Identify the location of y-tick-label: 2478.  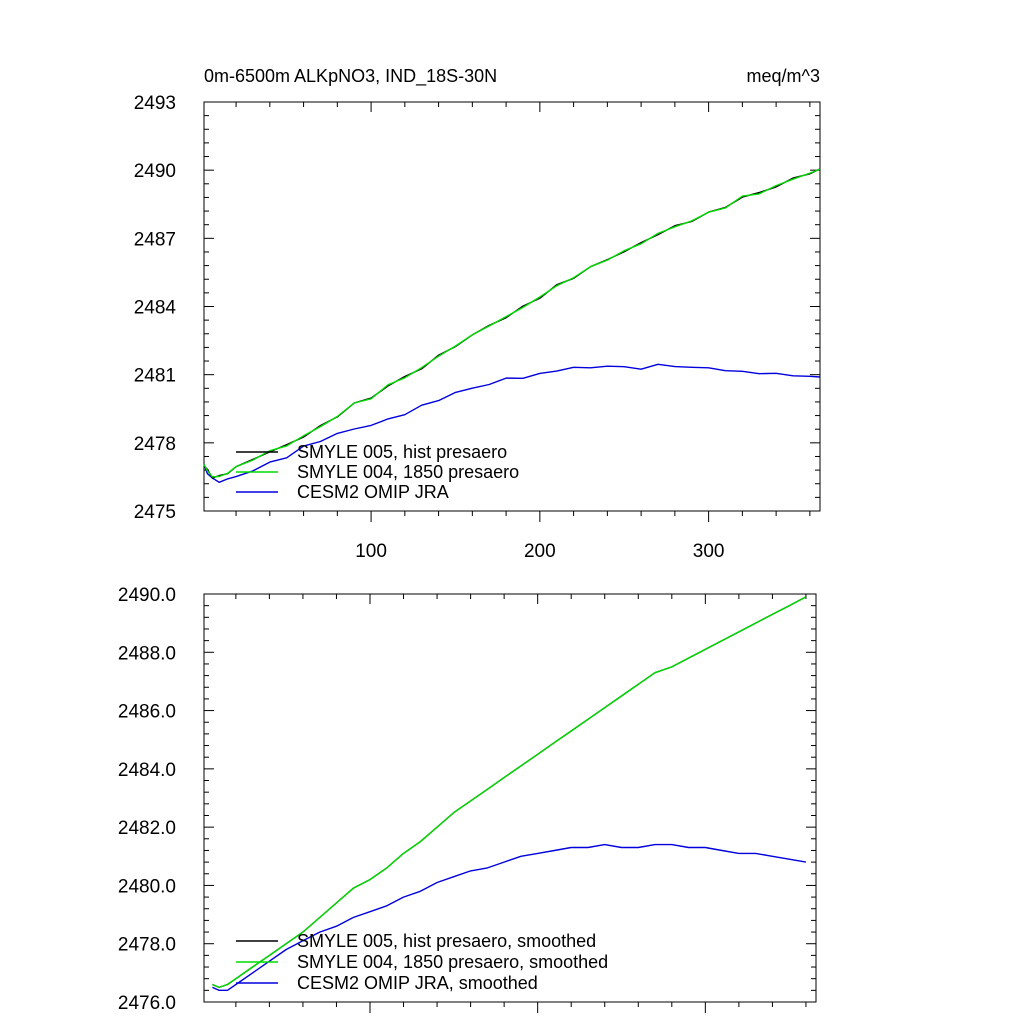
(155, 444).